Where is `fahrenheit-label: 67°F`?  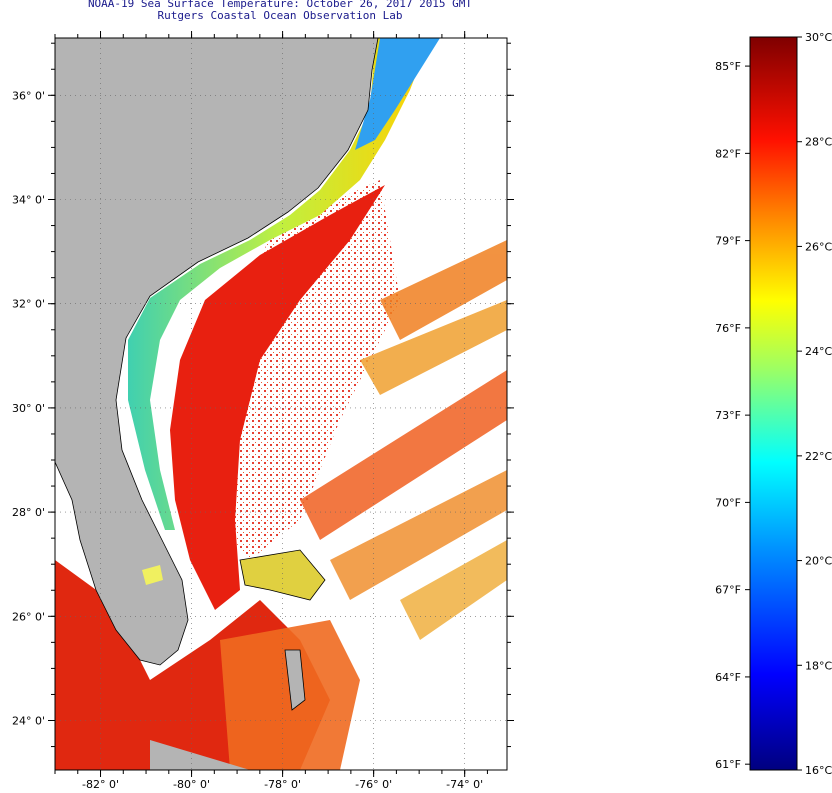
fahrenheit-label: 67°F is located at coordinates (728, 590).